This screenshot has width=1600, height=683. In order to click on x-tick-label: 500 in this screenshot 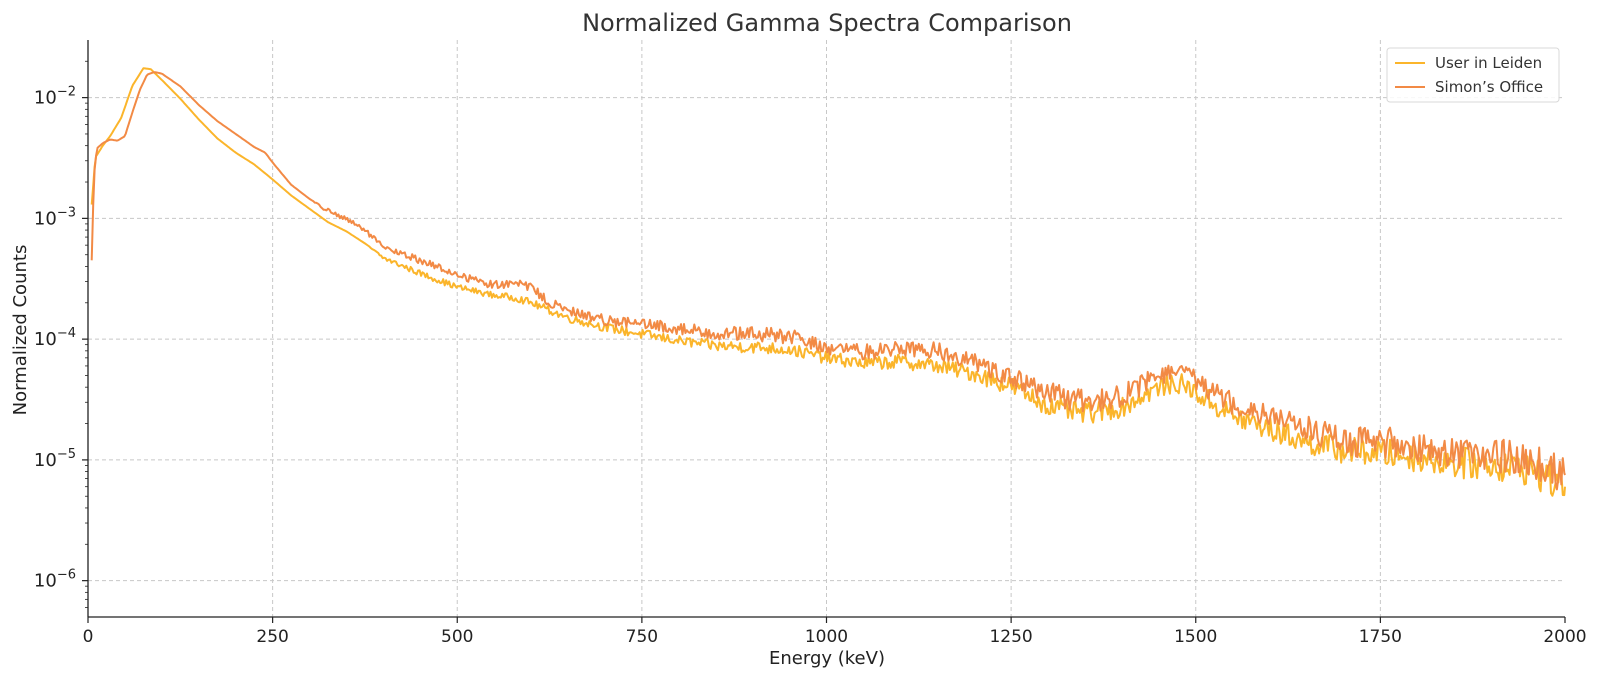, I will do `click(457, 637)`.